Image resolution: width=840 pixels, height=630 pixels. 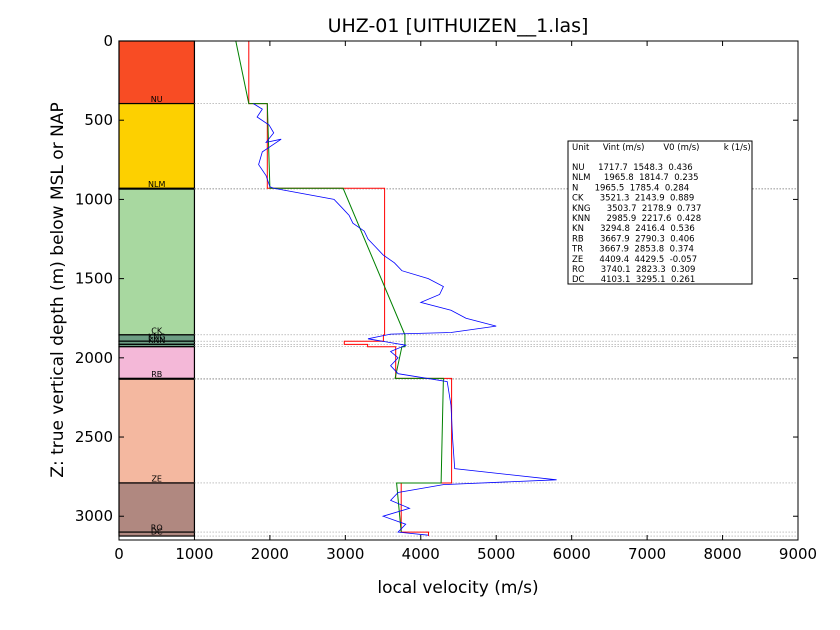 I want to click on strat-unit-rb, so click(x=157, y=363).